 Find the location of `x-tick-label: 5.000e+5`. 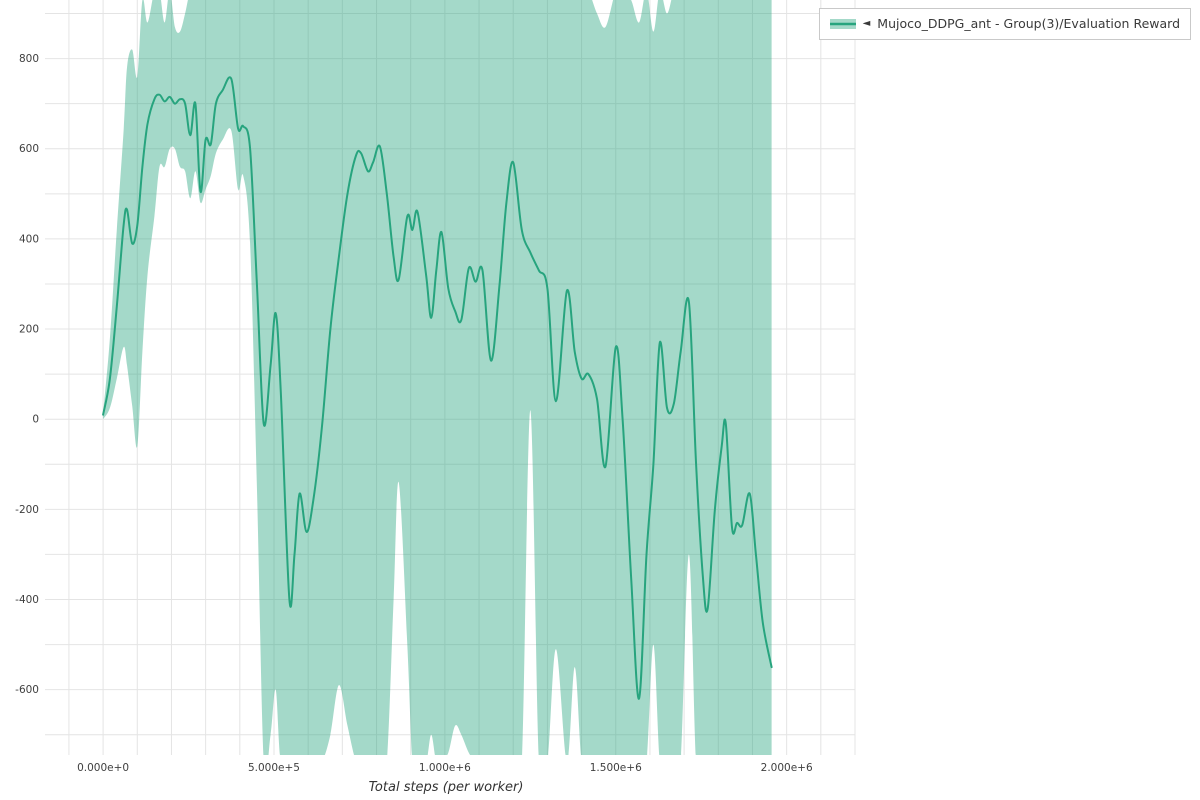

x-tick-label: 5.000e+5 is located at coordinates (274, 768).